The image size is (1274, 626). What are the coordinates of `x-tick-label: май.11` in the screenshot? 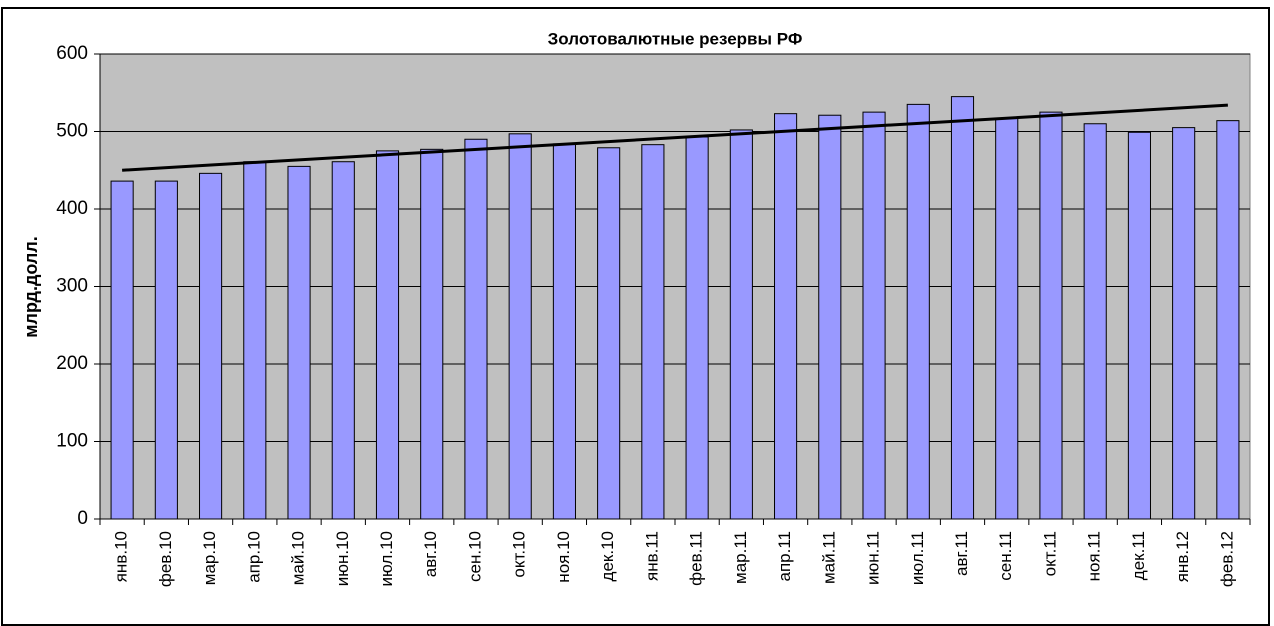 It's located at (828, 557).